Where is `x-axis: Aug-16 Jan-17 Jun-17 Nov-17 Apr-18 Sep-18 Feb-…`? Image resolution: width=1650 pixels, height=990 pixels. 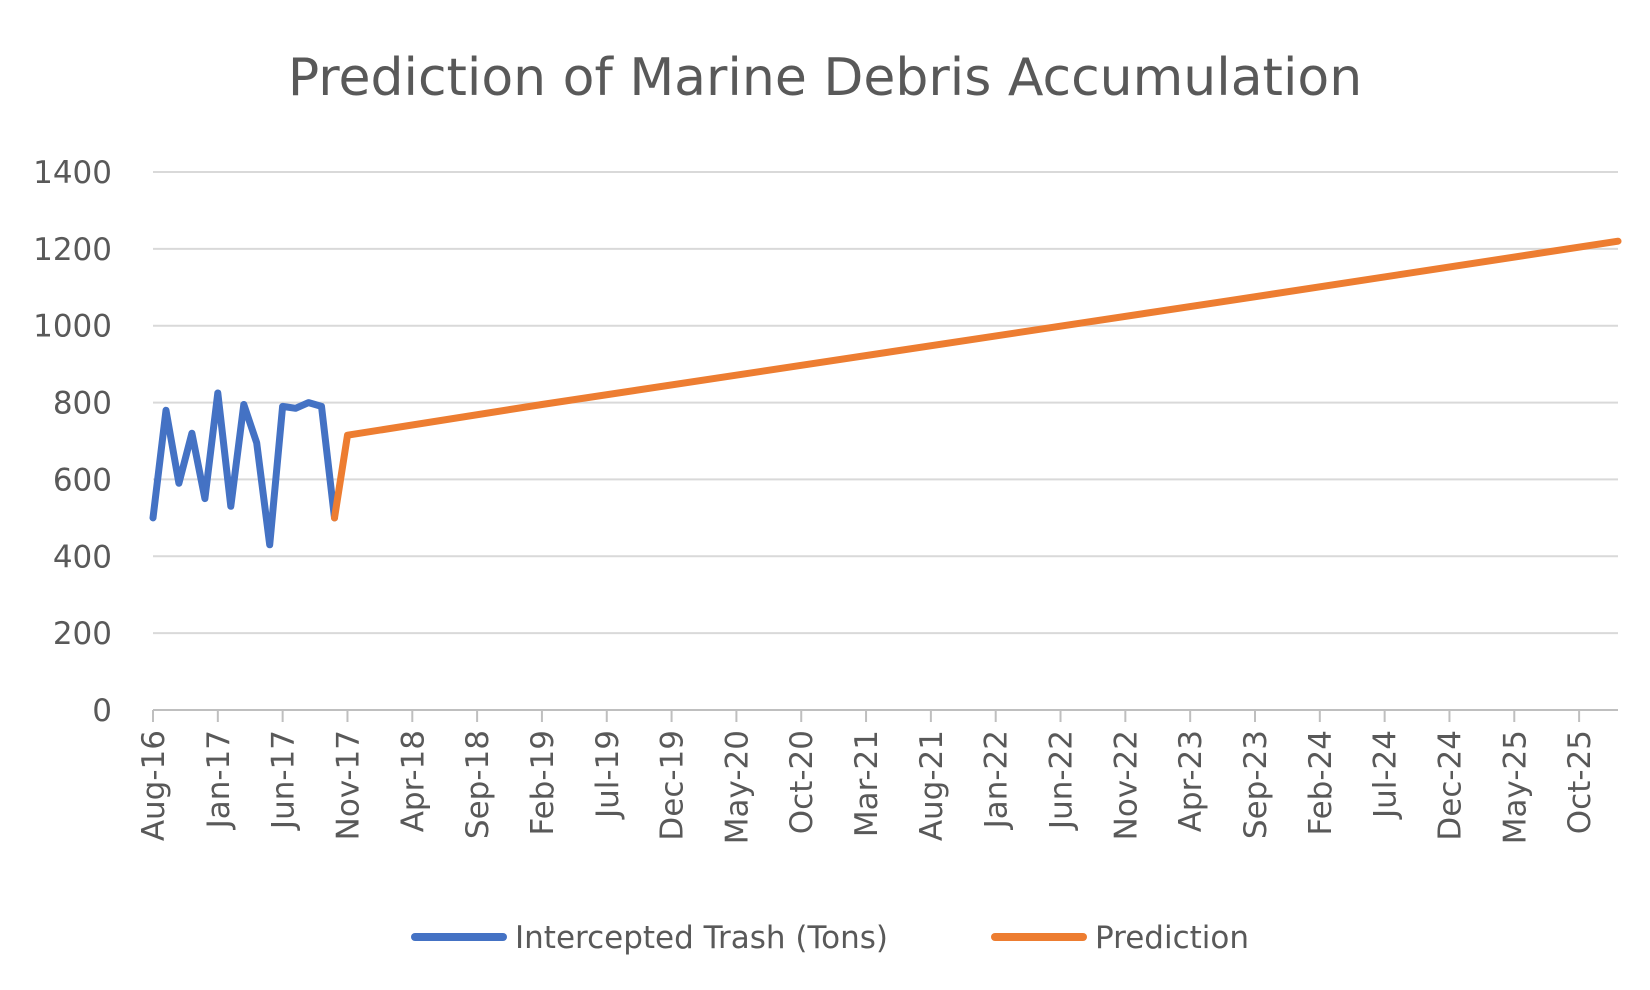 x-axis: Aug-16 Jan-17 Jun-17 Nov-17 Apr-18 Sep-18 Feb-… is located at coordinates (877, 776).